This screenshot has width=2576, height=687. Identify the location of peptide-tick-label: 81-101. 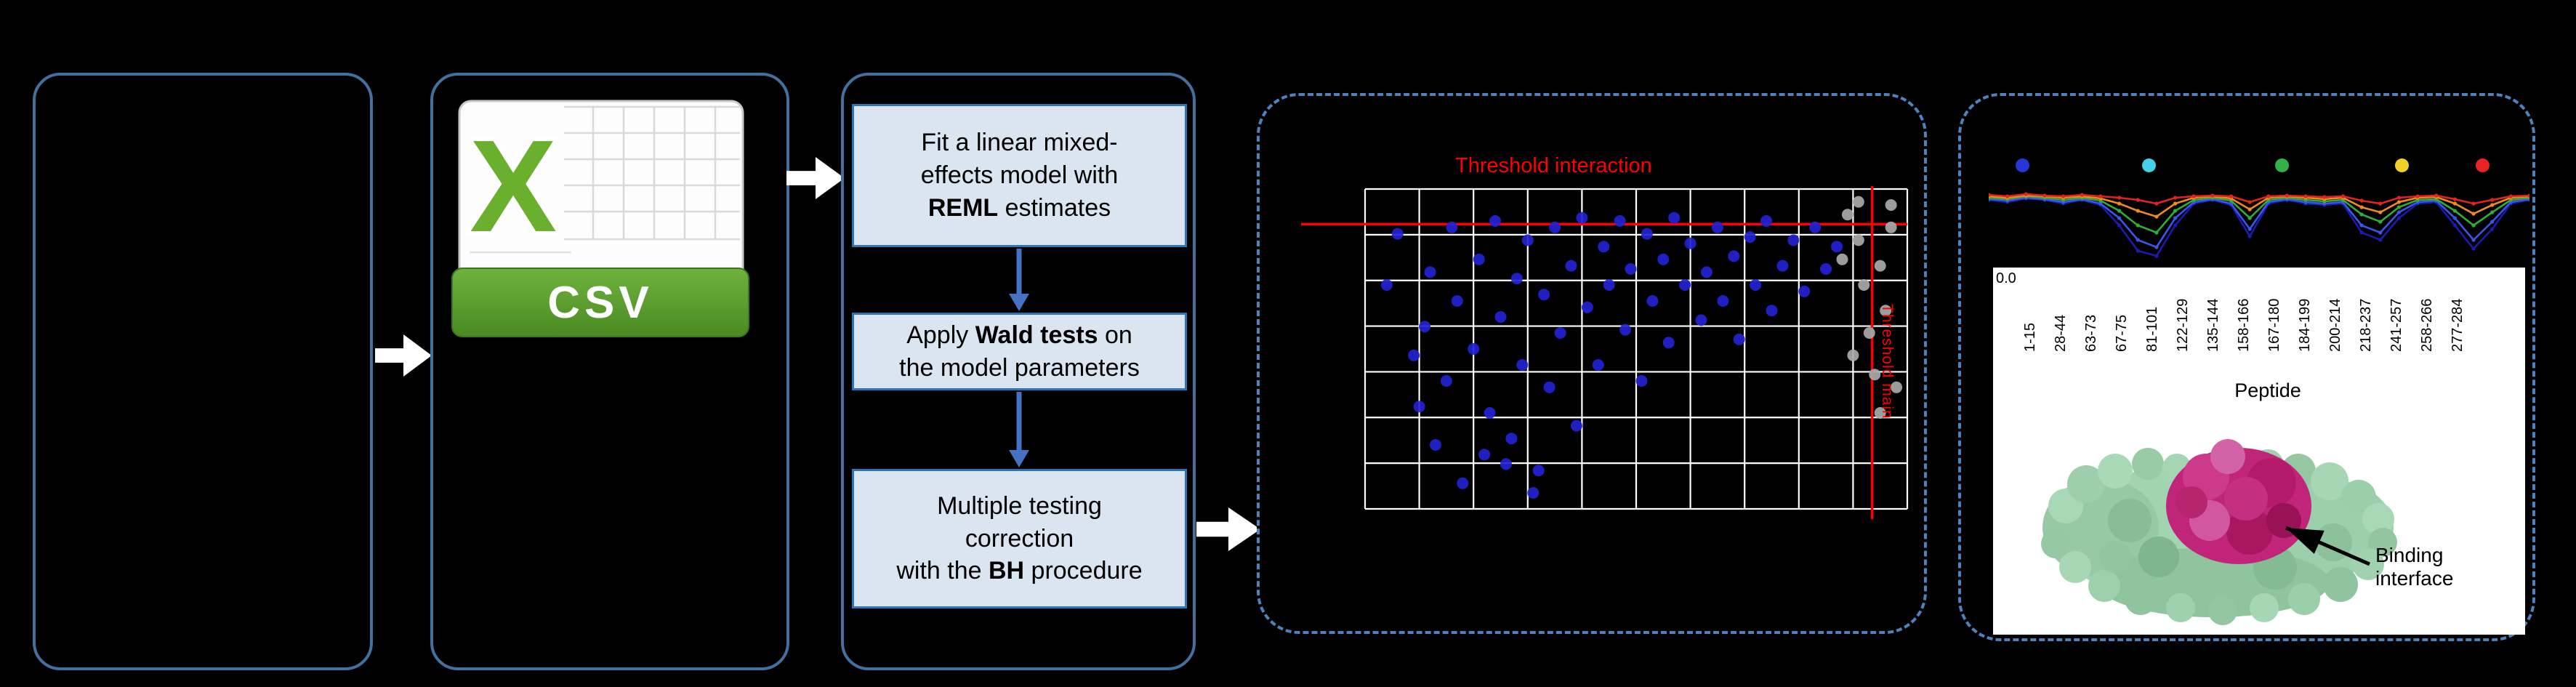
(2152, 329).